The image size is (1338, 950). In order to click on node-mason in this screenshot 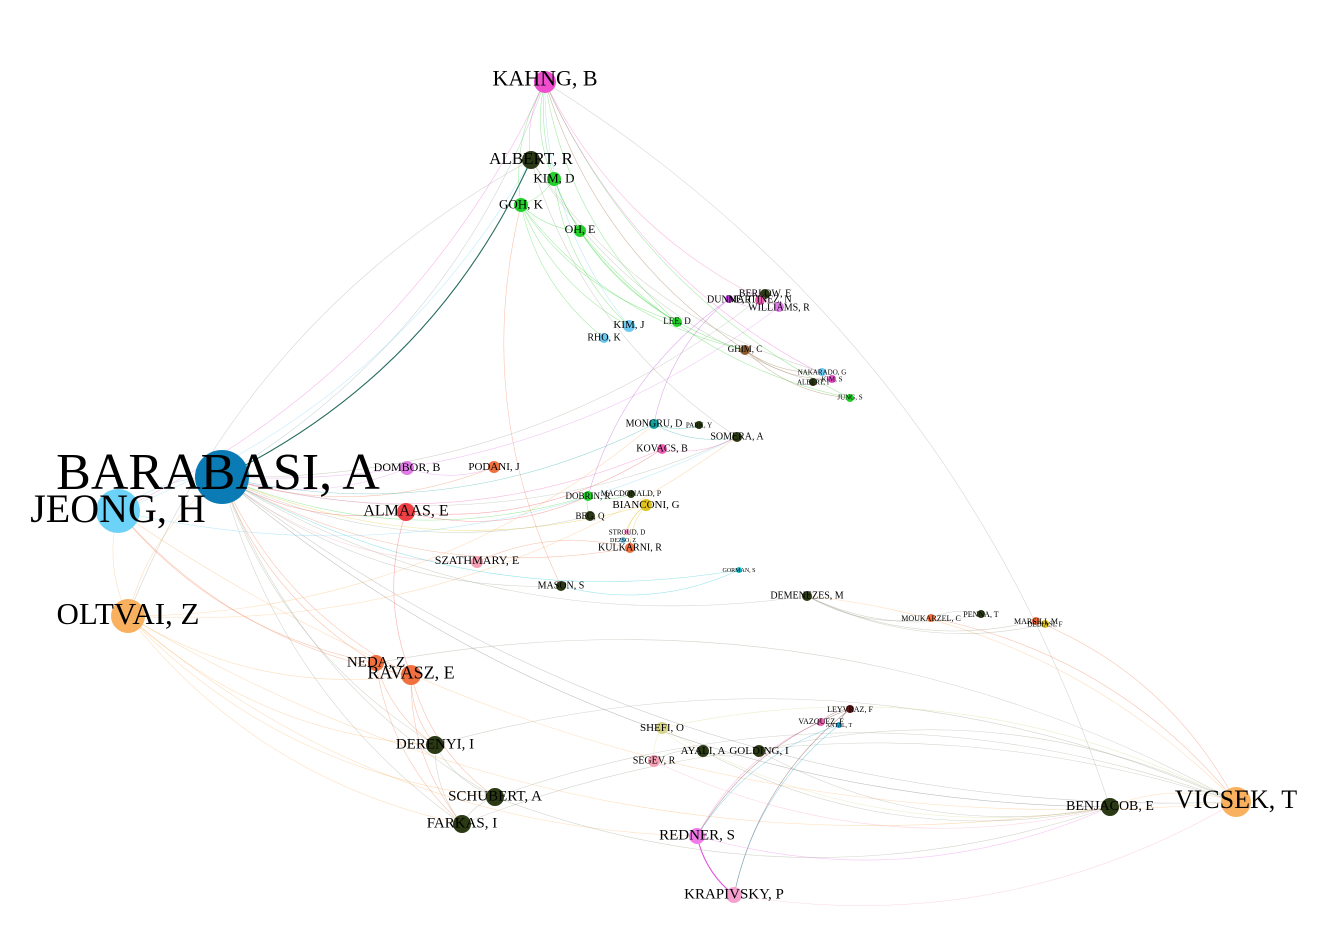, I will do `click(561, 586)`.